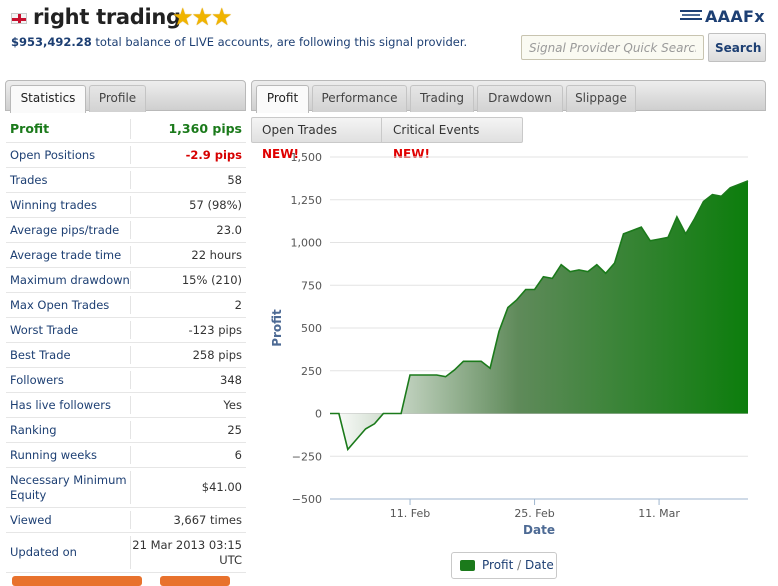 This screenshot has width=778, height=586. I want to click on y-axis-title: Profit, so click(277, 328).